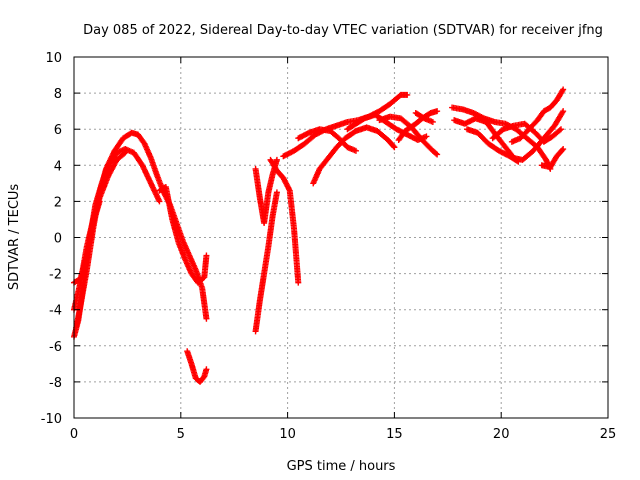 Image resolution: width=640 pixels, height=480 pixels. Describe the element at coordinates (53, 58) in the screenshot. I see `y-tick-label: 10` at that location.